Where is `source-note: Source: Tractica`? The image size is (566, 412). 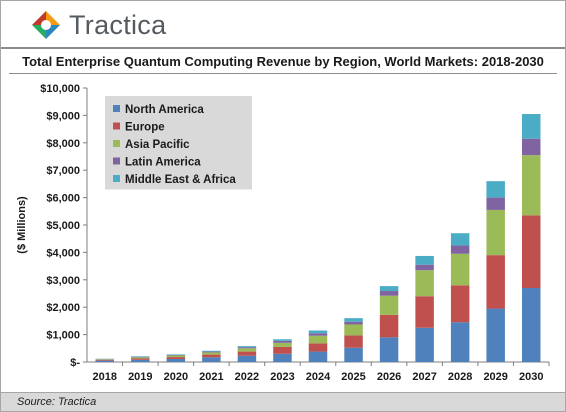
source-note: Source: Tractica is located at coordinates (57, 402).